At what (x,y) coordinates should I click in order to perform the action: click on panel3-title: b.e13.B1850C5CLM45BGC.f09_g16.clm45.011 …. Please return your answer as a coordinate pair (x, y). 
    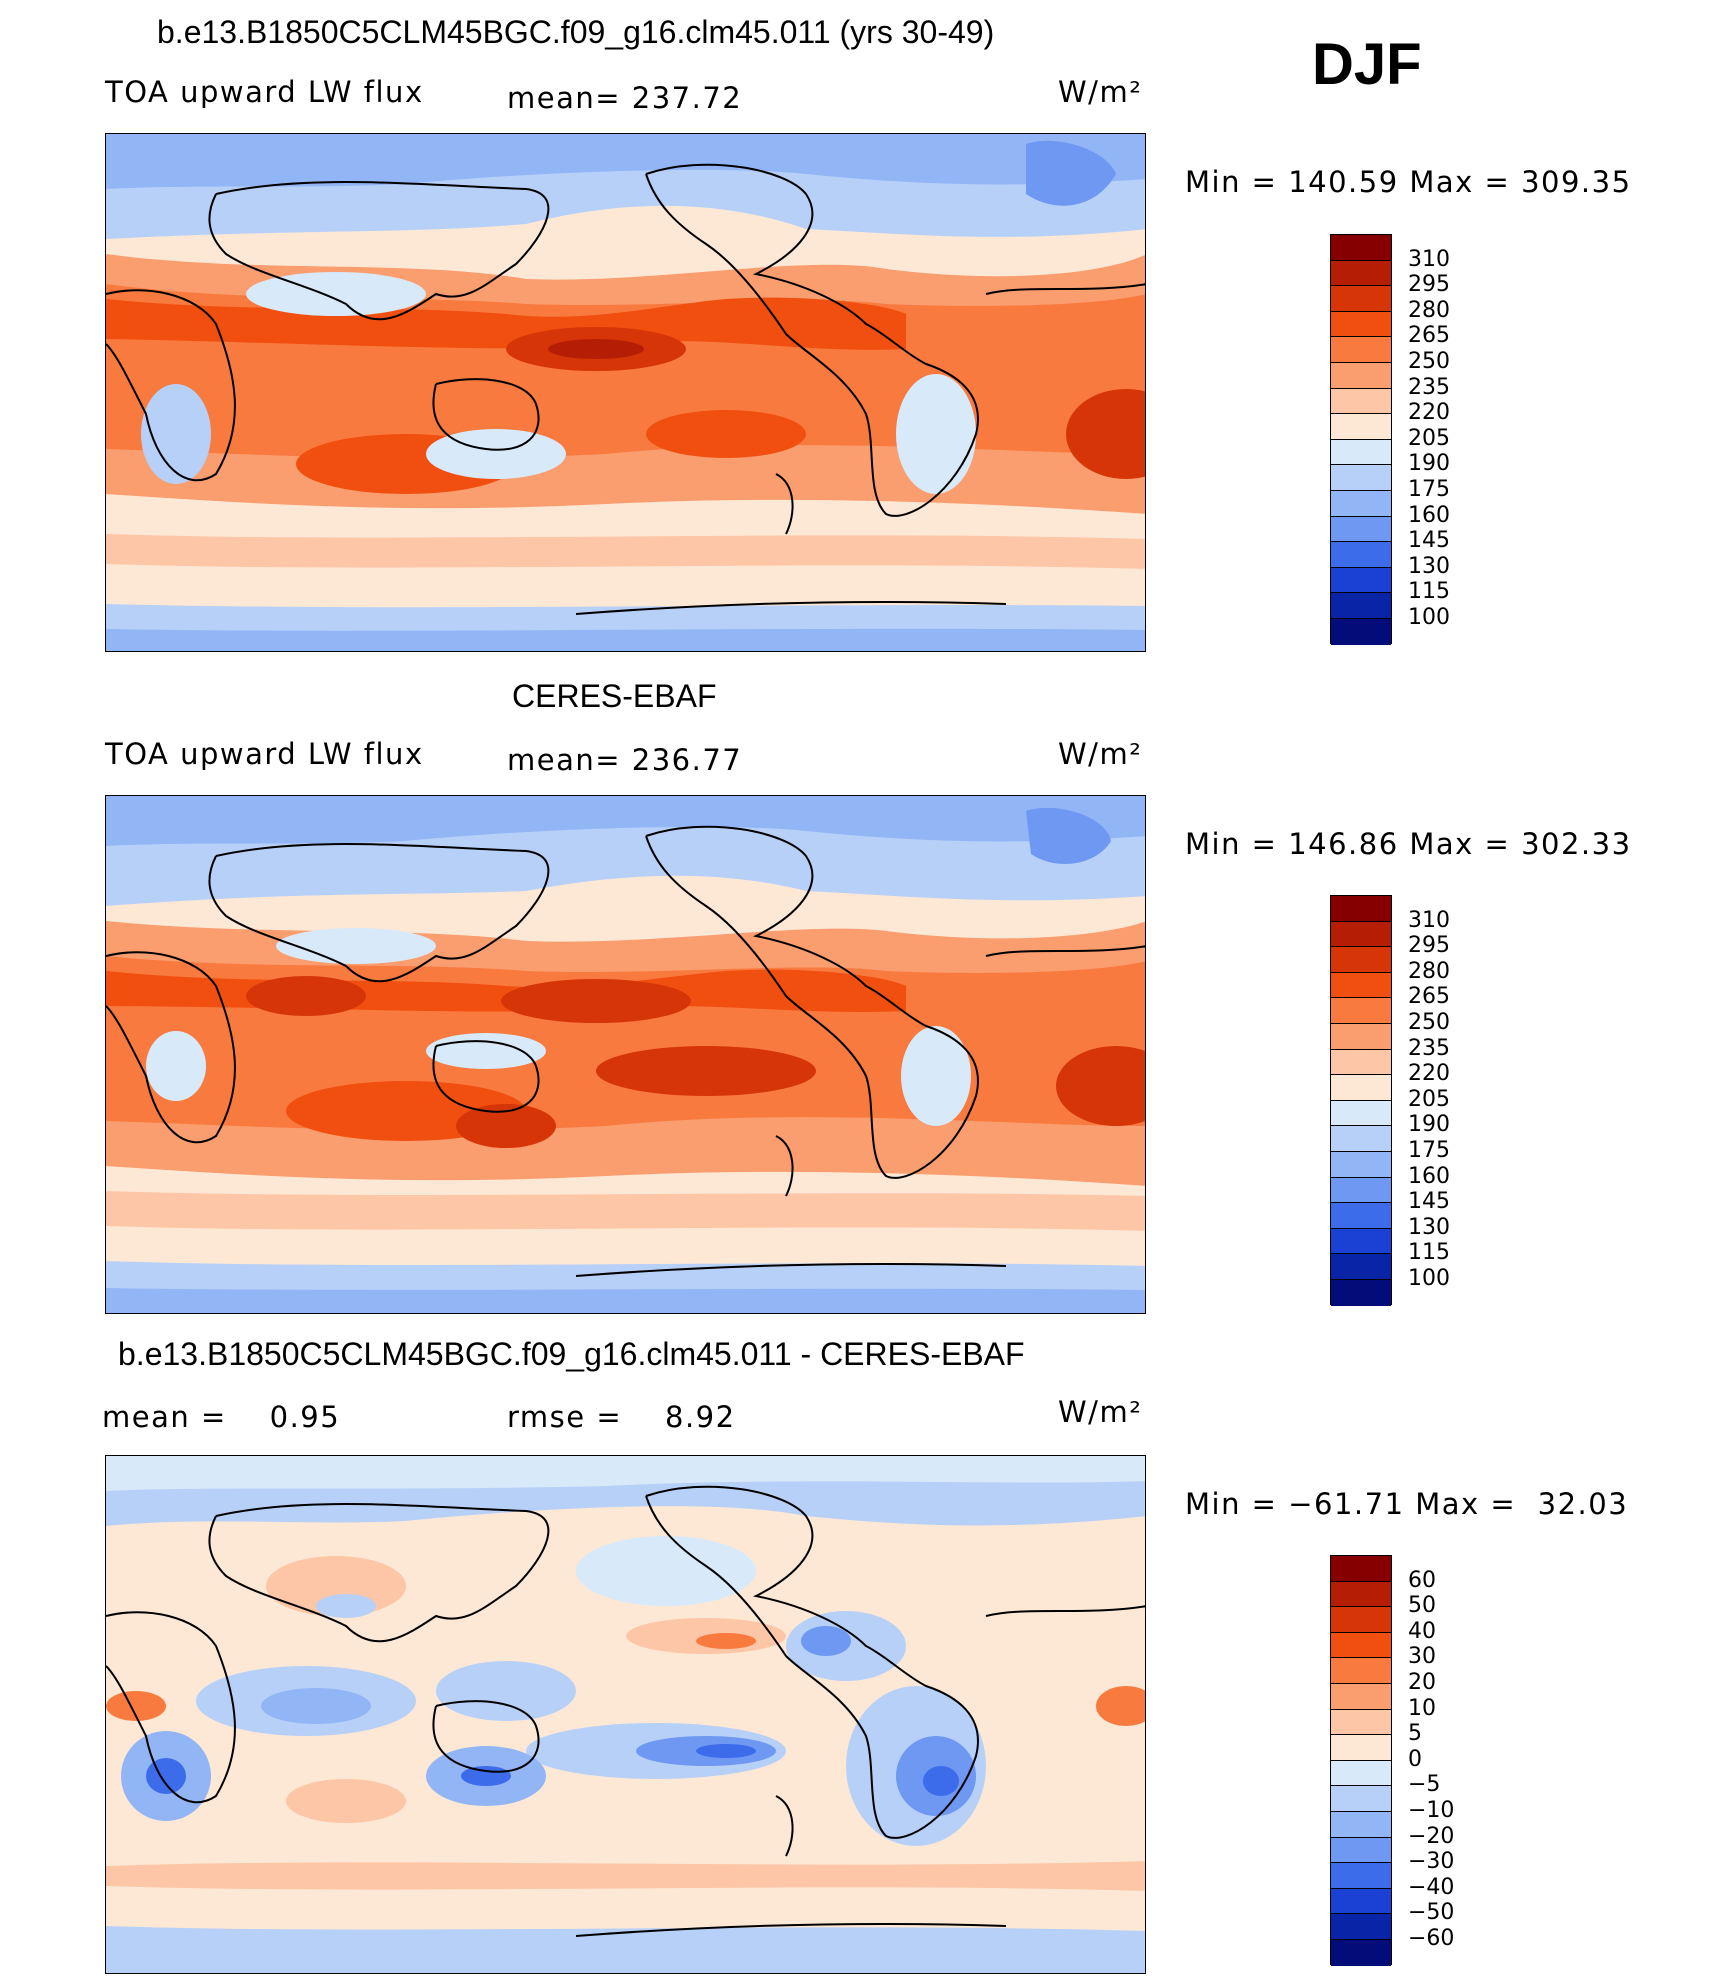
    Looking at the image, I should click on (571, 1354).